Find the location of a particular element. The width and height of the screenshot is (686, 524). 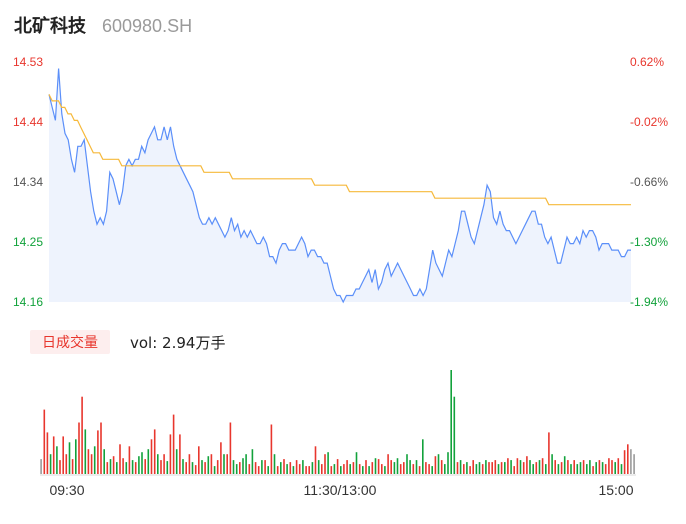

volume-badge: 日成交量 is located at coordinates (70, 342).